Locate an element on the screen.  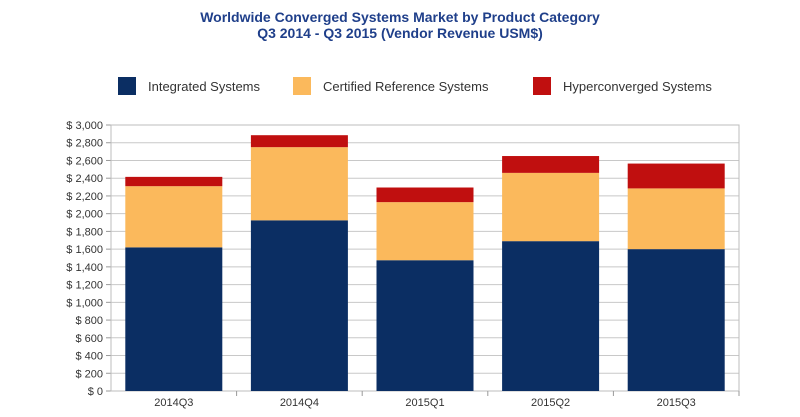
y-tick-label: $ 2,000 is located at coordinates (84, 215).